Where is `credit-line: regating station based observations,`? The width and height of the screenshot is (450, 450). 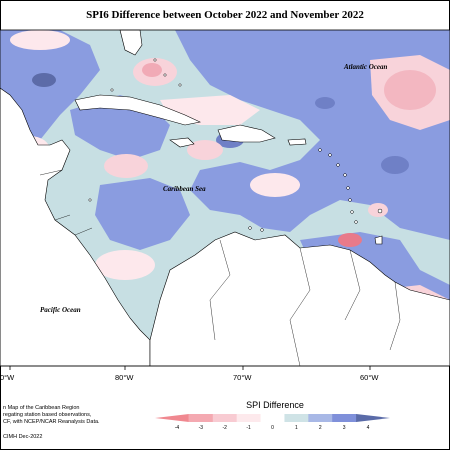
credit-line: regating station based observations, is located at coordinates (47, 415).